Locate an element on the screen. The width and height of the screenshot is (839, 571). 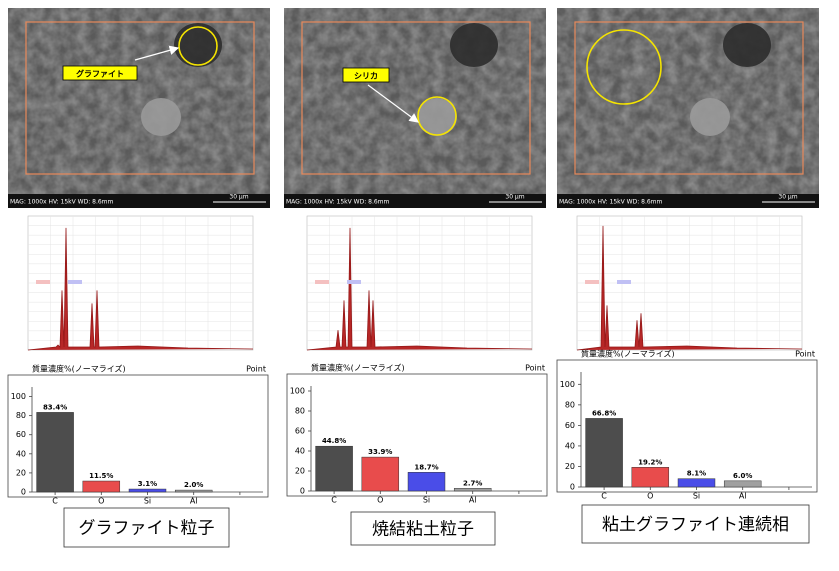
value-label: 11.5% is located at coordinates (101, 476).